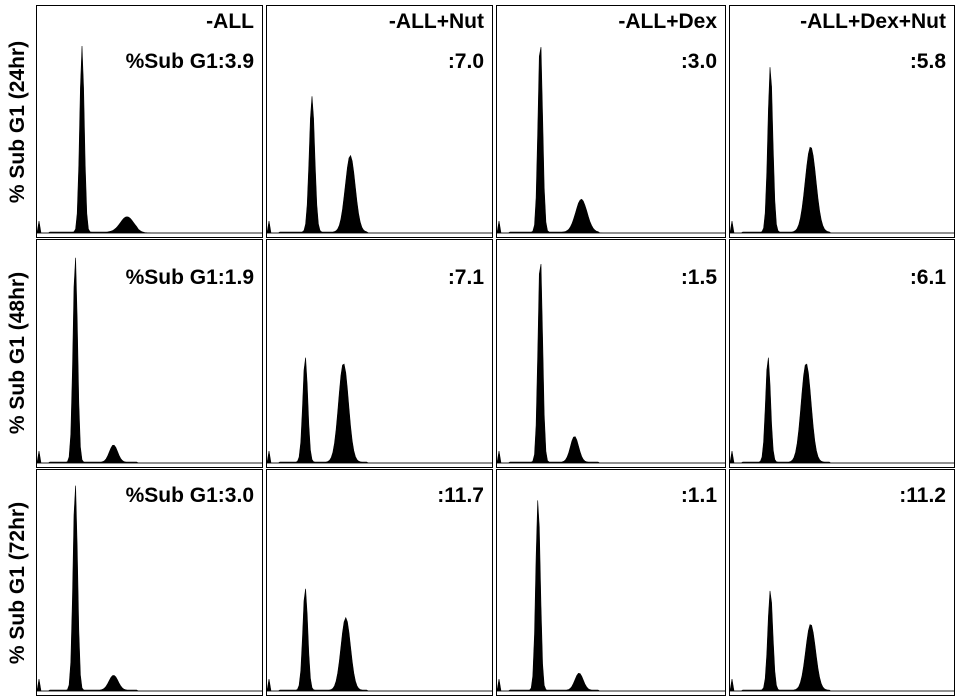 The height and width of the screenshot is (697, 957). What do you see at coordinates (927, 61) in the screenshot?
I see `sub-g1-label: :5.8` at bounding box center [927, 61].